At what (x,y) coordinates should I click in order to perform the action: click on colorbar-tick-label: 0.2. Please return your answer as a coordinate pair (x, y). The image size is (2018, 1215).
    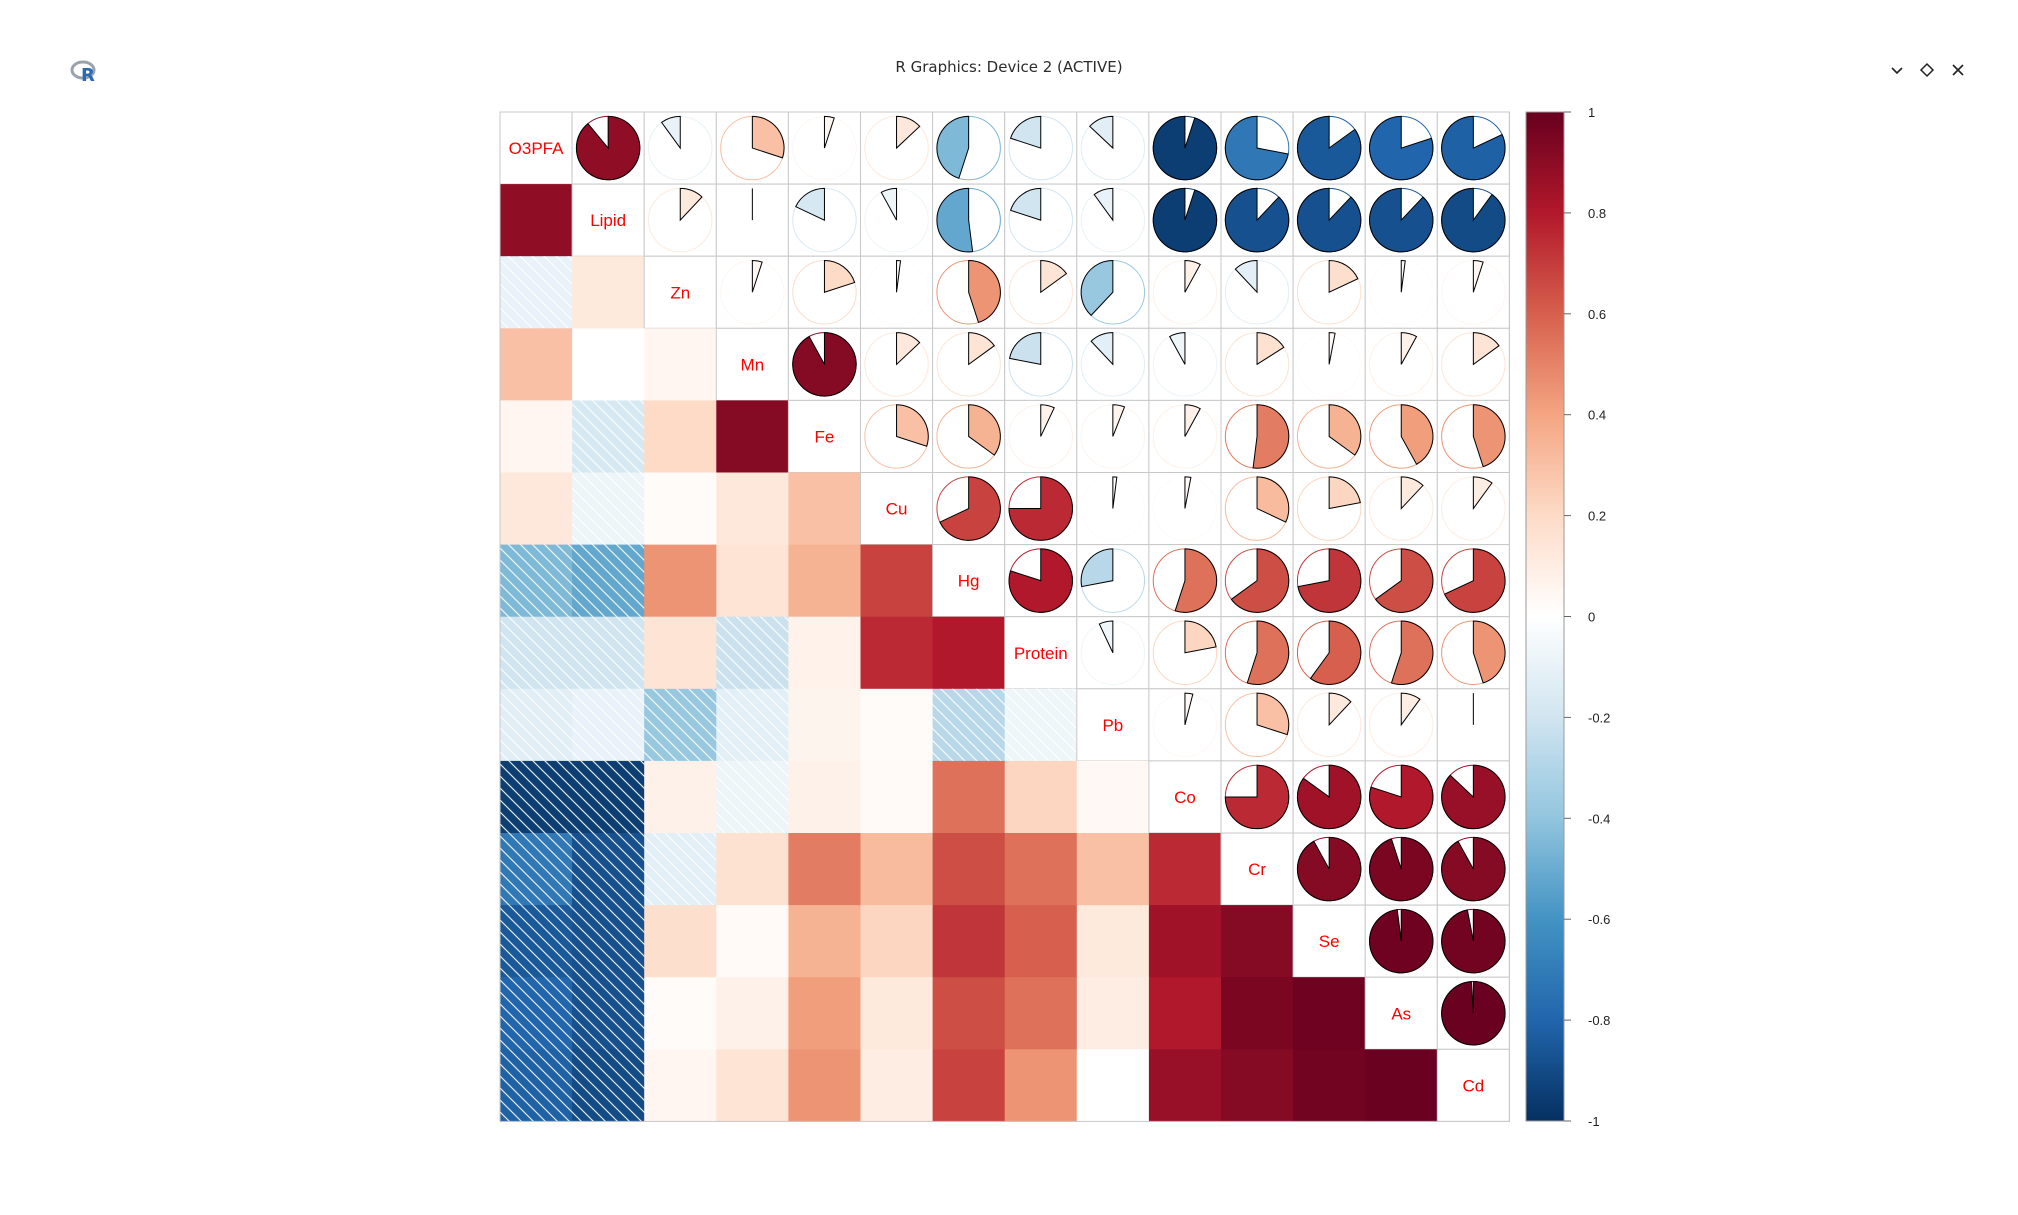
    Looking at the image, I should click on (1597, 516).